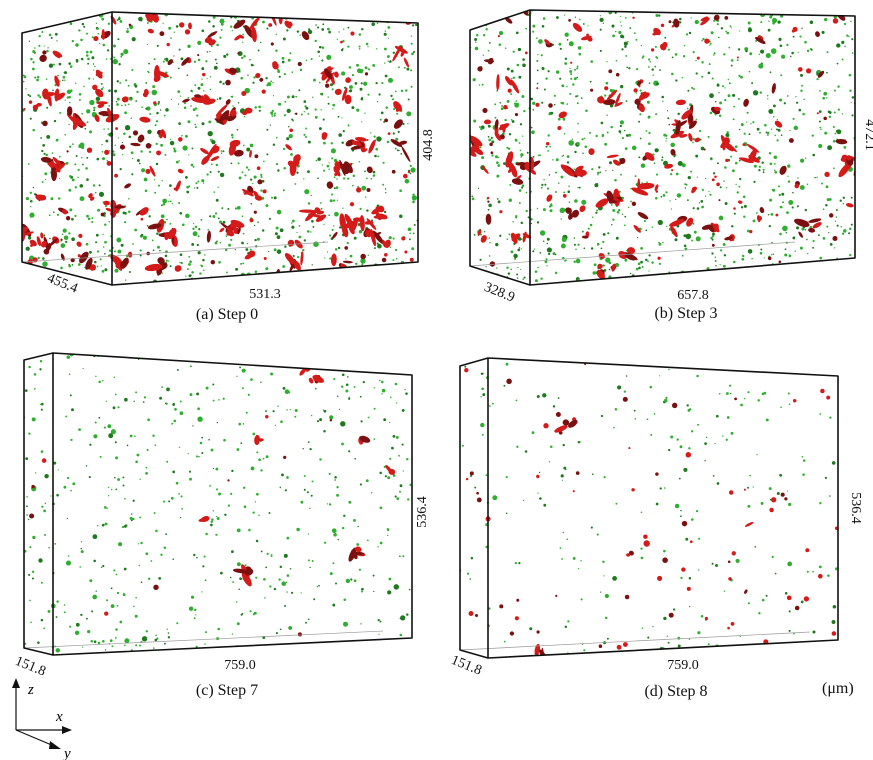 This screenshot has height=760, width=873. Describe the element at coordinates (67, 148) in the screenshot. I see `box-side-face` at that location.